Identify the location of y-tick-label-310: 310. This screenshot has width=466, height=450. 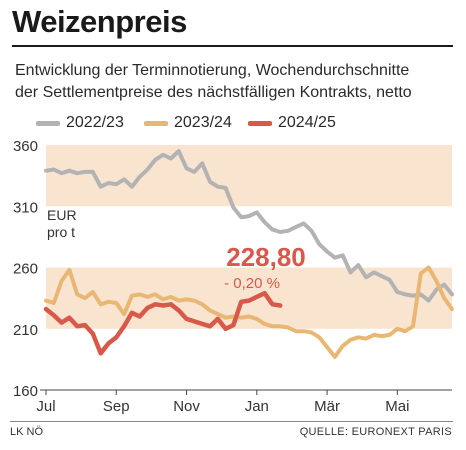
(25, 207).